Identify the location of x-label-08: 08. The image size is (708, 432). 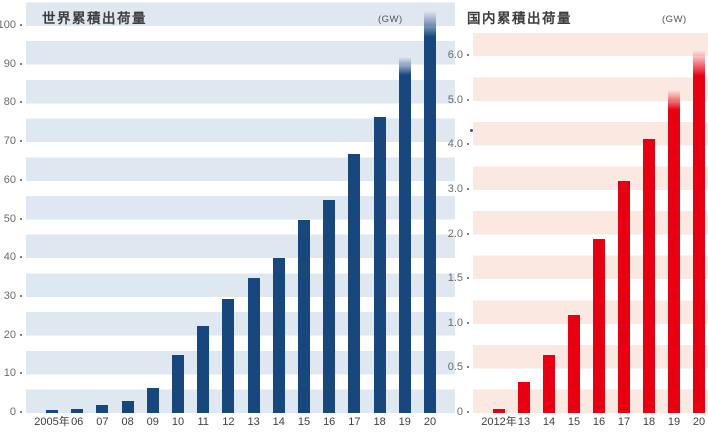
(127, 422).